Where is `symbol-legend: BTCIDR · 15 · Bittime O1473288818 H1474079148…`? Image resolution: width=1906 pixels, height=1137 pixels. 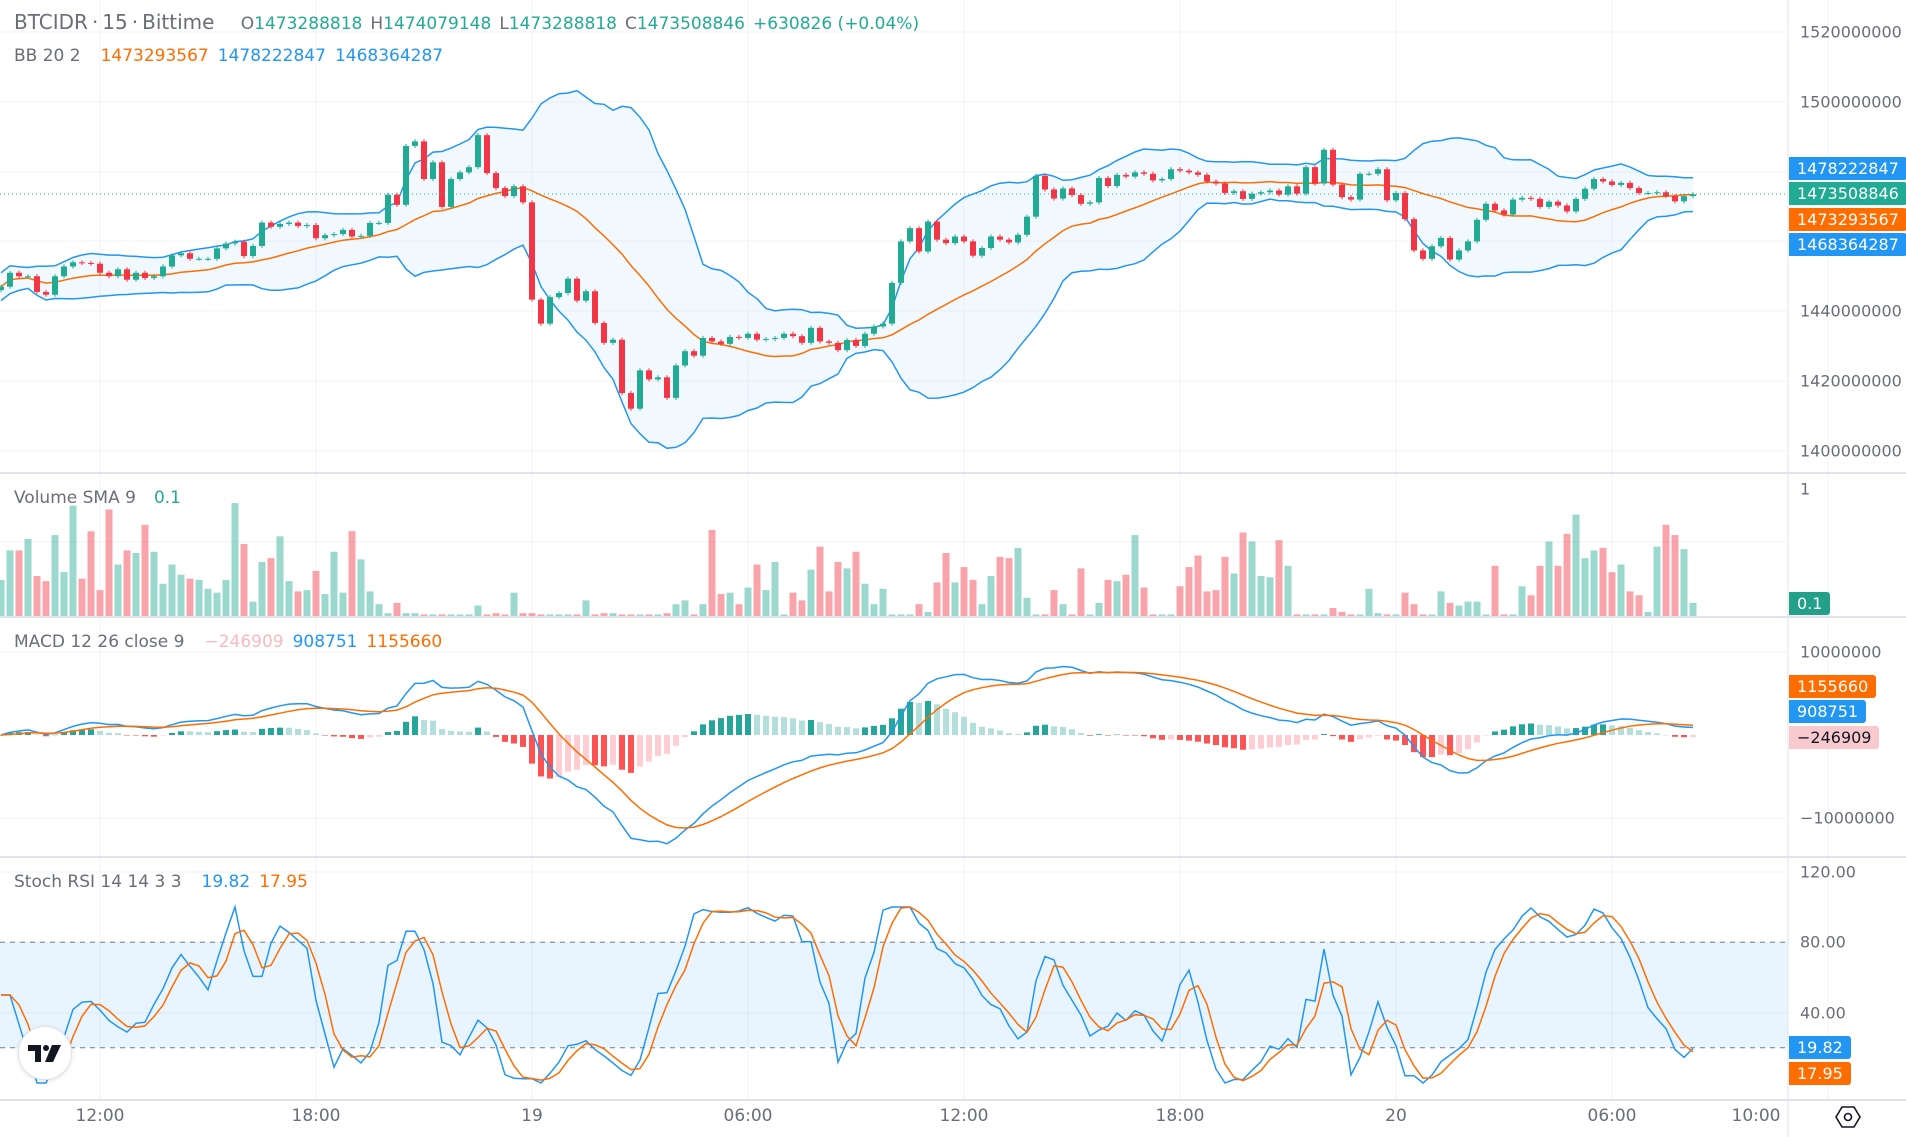 symbol-legend: BTCIDR · 15 · Bittime O1473288818 H1474079148… is located at coordinates (469, 22).